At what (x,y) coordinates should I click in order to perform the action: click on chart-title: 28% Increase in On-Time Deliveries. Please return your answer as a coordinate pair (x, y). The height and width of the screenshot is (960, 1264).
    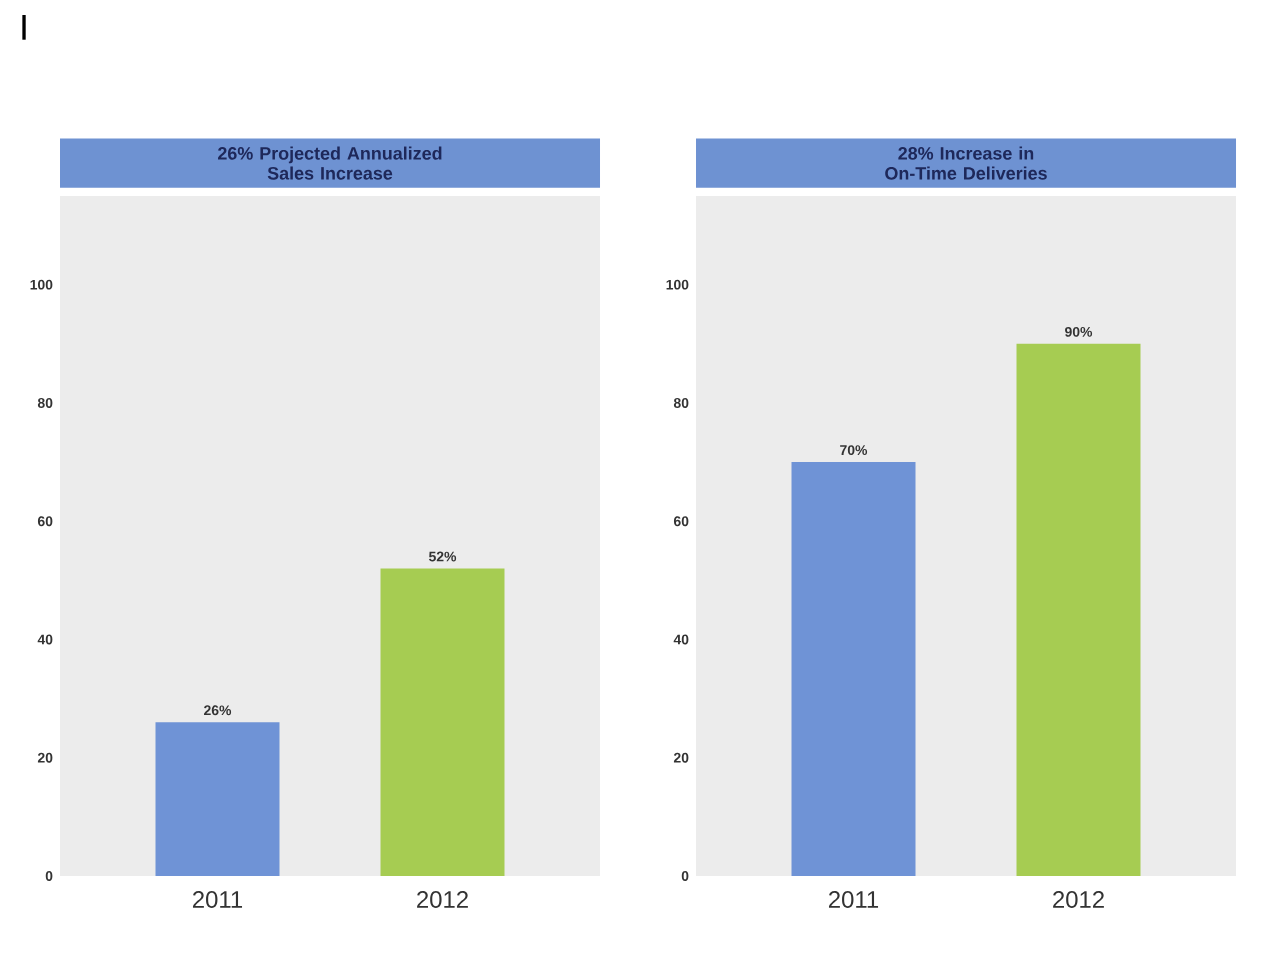
    Looking at the image, I should click on (966, 163).